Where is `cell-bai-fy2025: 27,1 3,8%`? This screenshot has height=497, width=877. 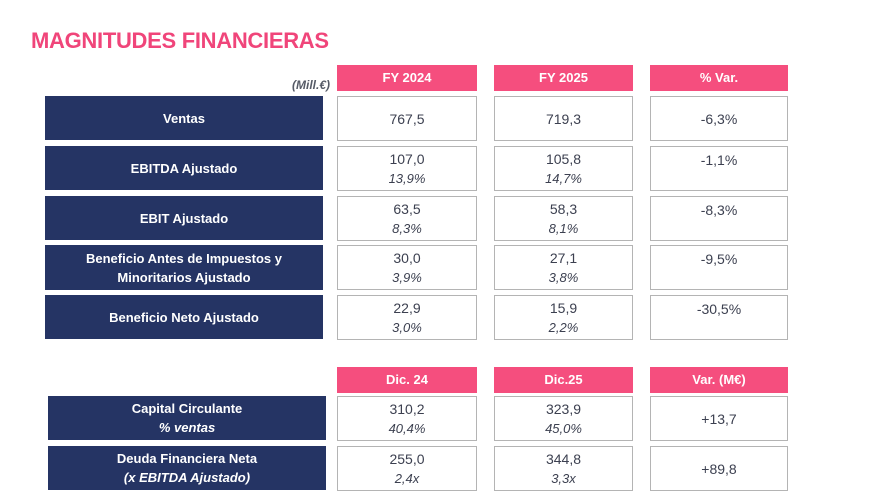
cell-bai-fy2025: 27,1 3,8% is located at coordinates (563, 267).